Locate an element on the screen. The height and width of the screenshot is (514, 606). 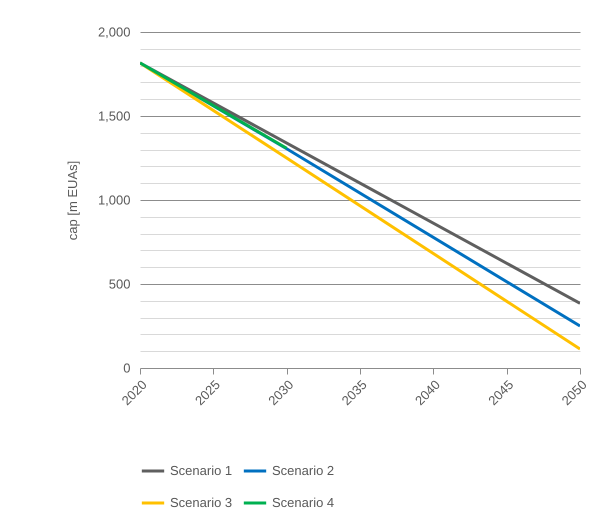
y-tick-label: 1,500 is located at coordinates (114, 116).